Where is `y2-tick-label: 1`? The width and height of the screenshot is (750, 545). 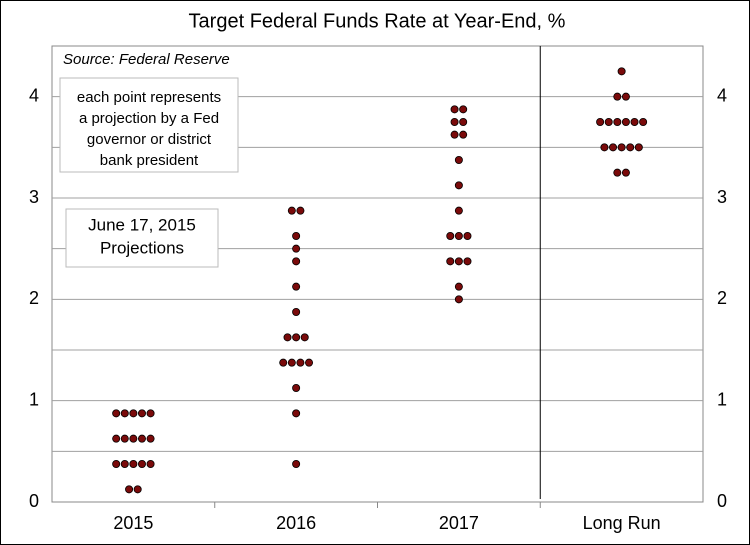 y2-tick-label: 1 is located at coordinates (722, 399).